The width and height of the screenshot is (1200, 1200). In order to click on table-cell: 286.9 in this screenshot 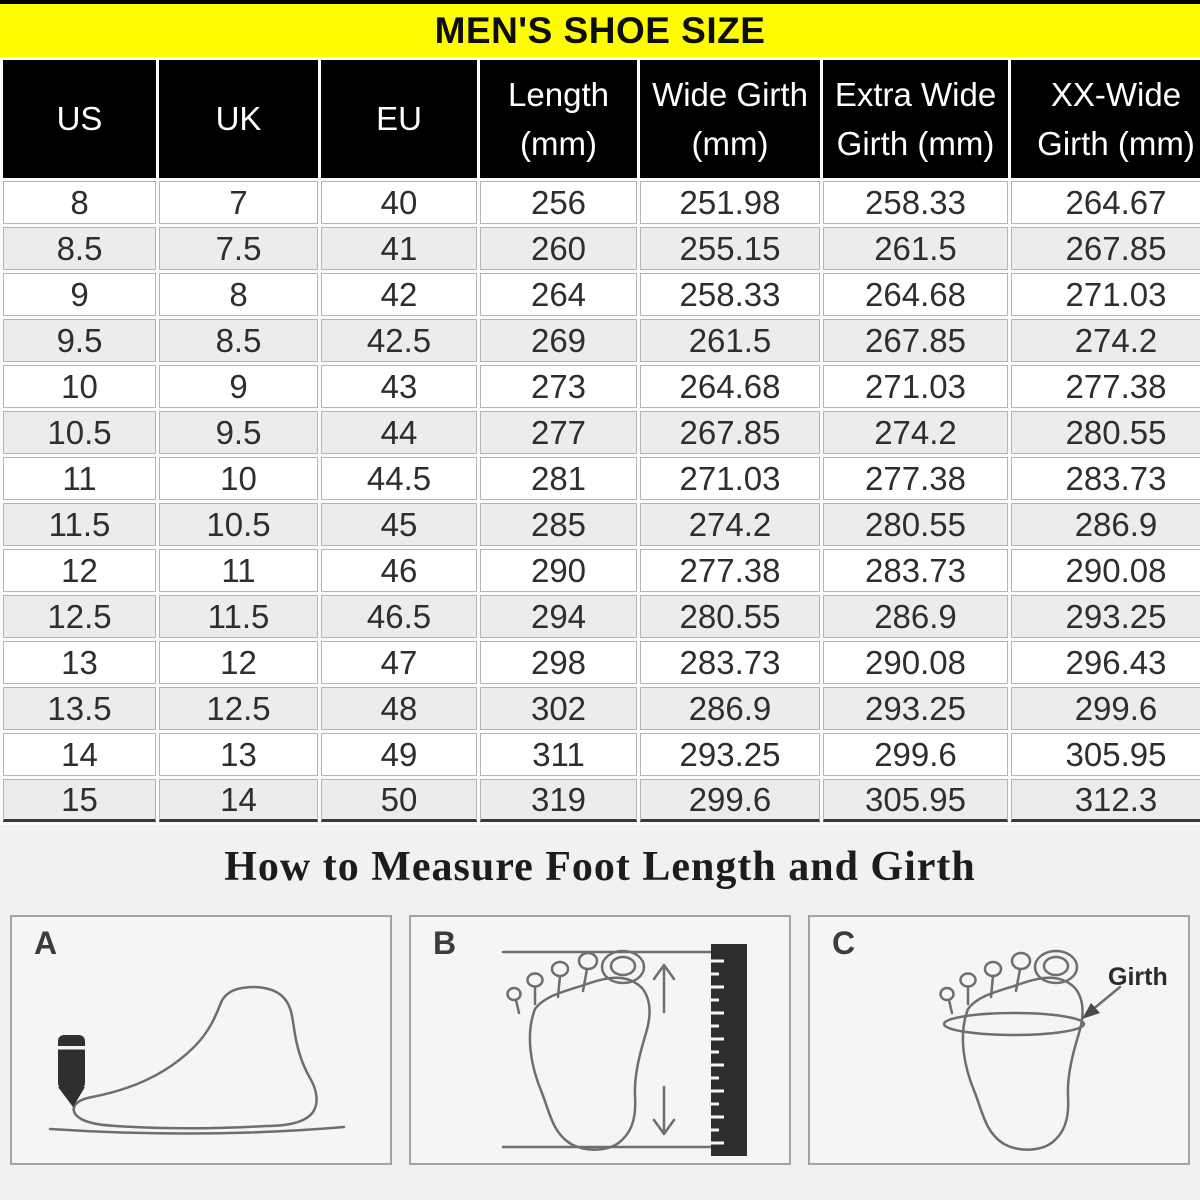, I will do `click(730, 708)`.